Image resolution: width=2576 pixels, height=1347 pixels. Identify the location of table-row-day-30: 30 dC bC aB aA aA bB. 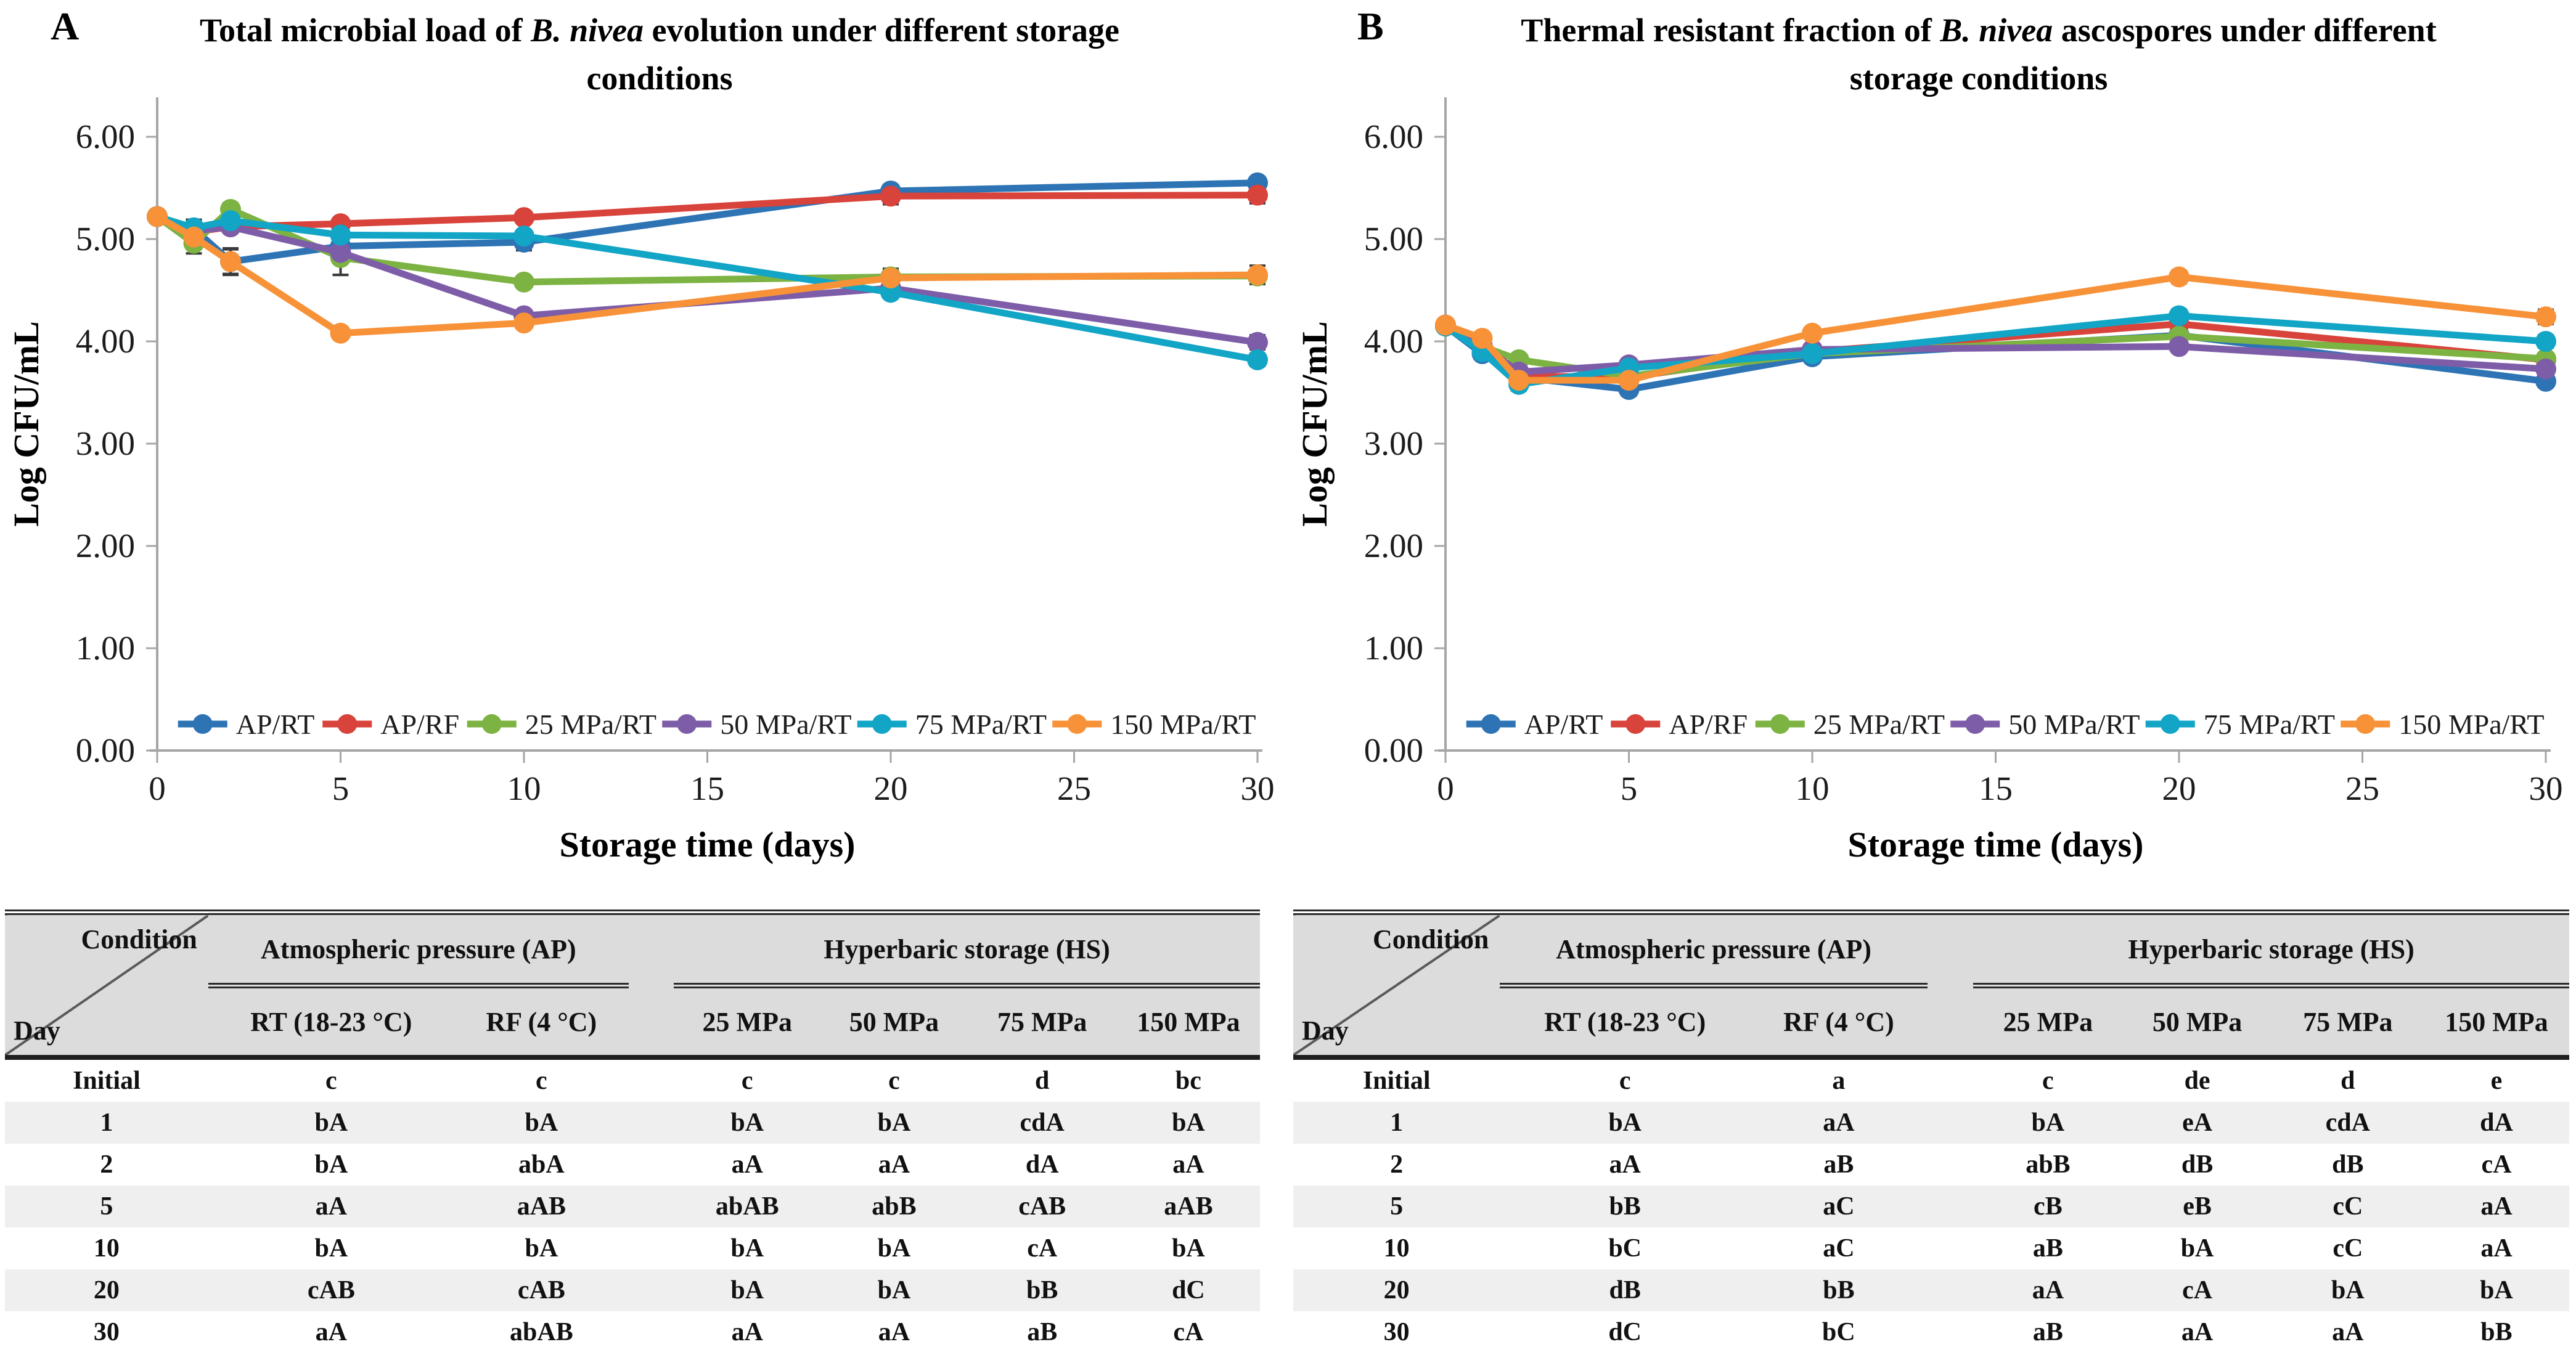
(1931, 1329).